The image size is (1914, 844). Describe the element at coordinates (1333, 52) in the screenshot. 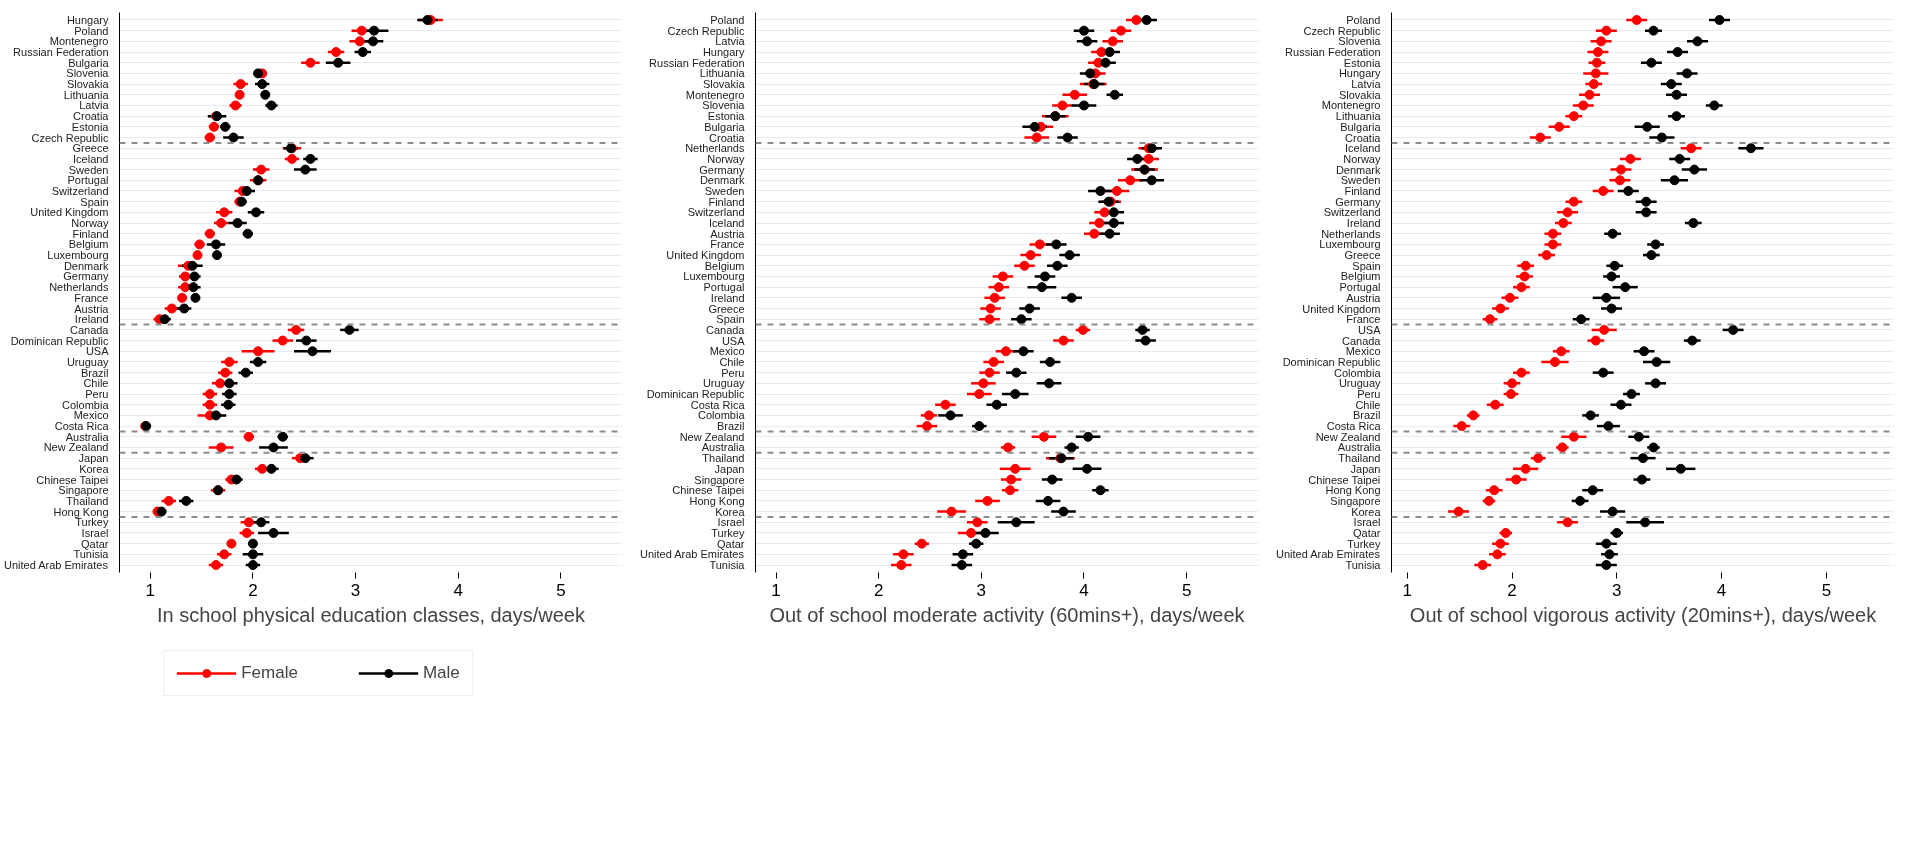

I see `y-tick-label: Russian Federation` at that location.